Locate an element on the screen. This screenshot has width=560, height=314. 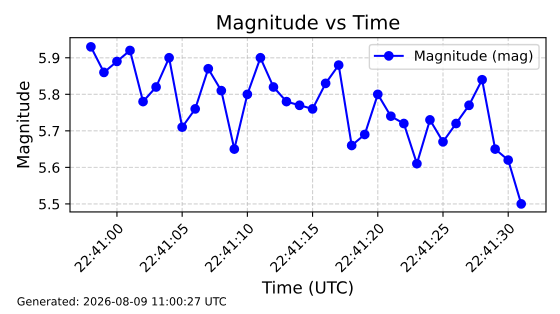
y-tick-label: 5.9 is located at coordinates (49, 58).